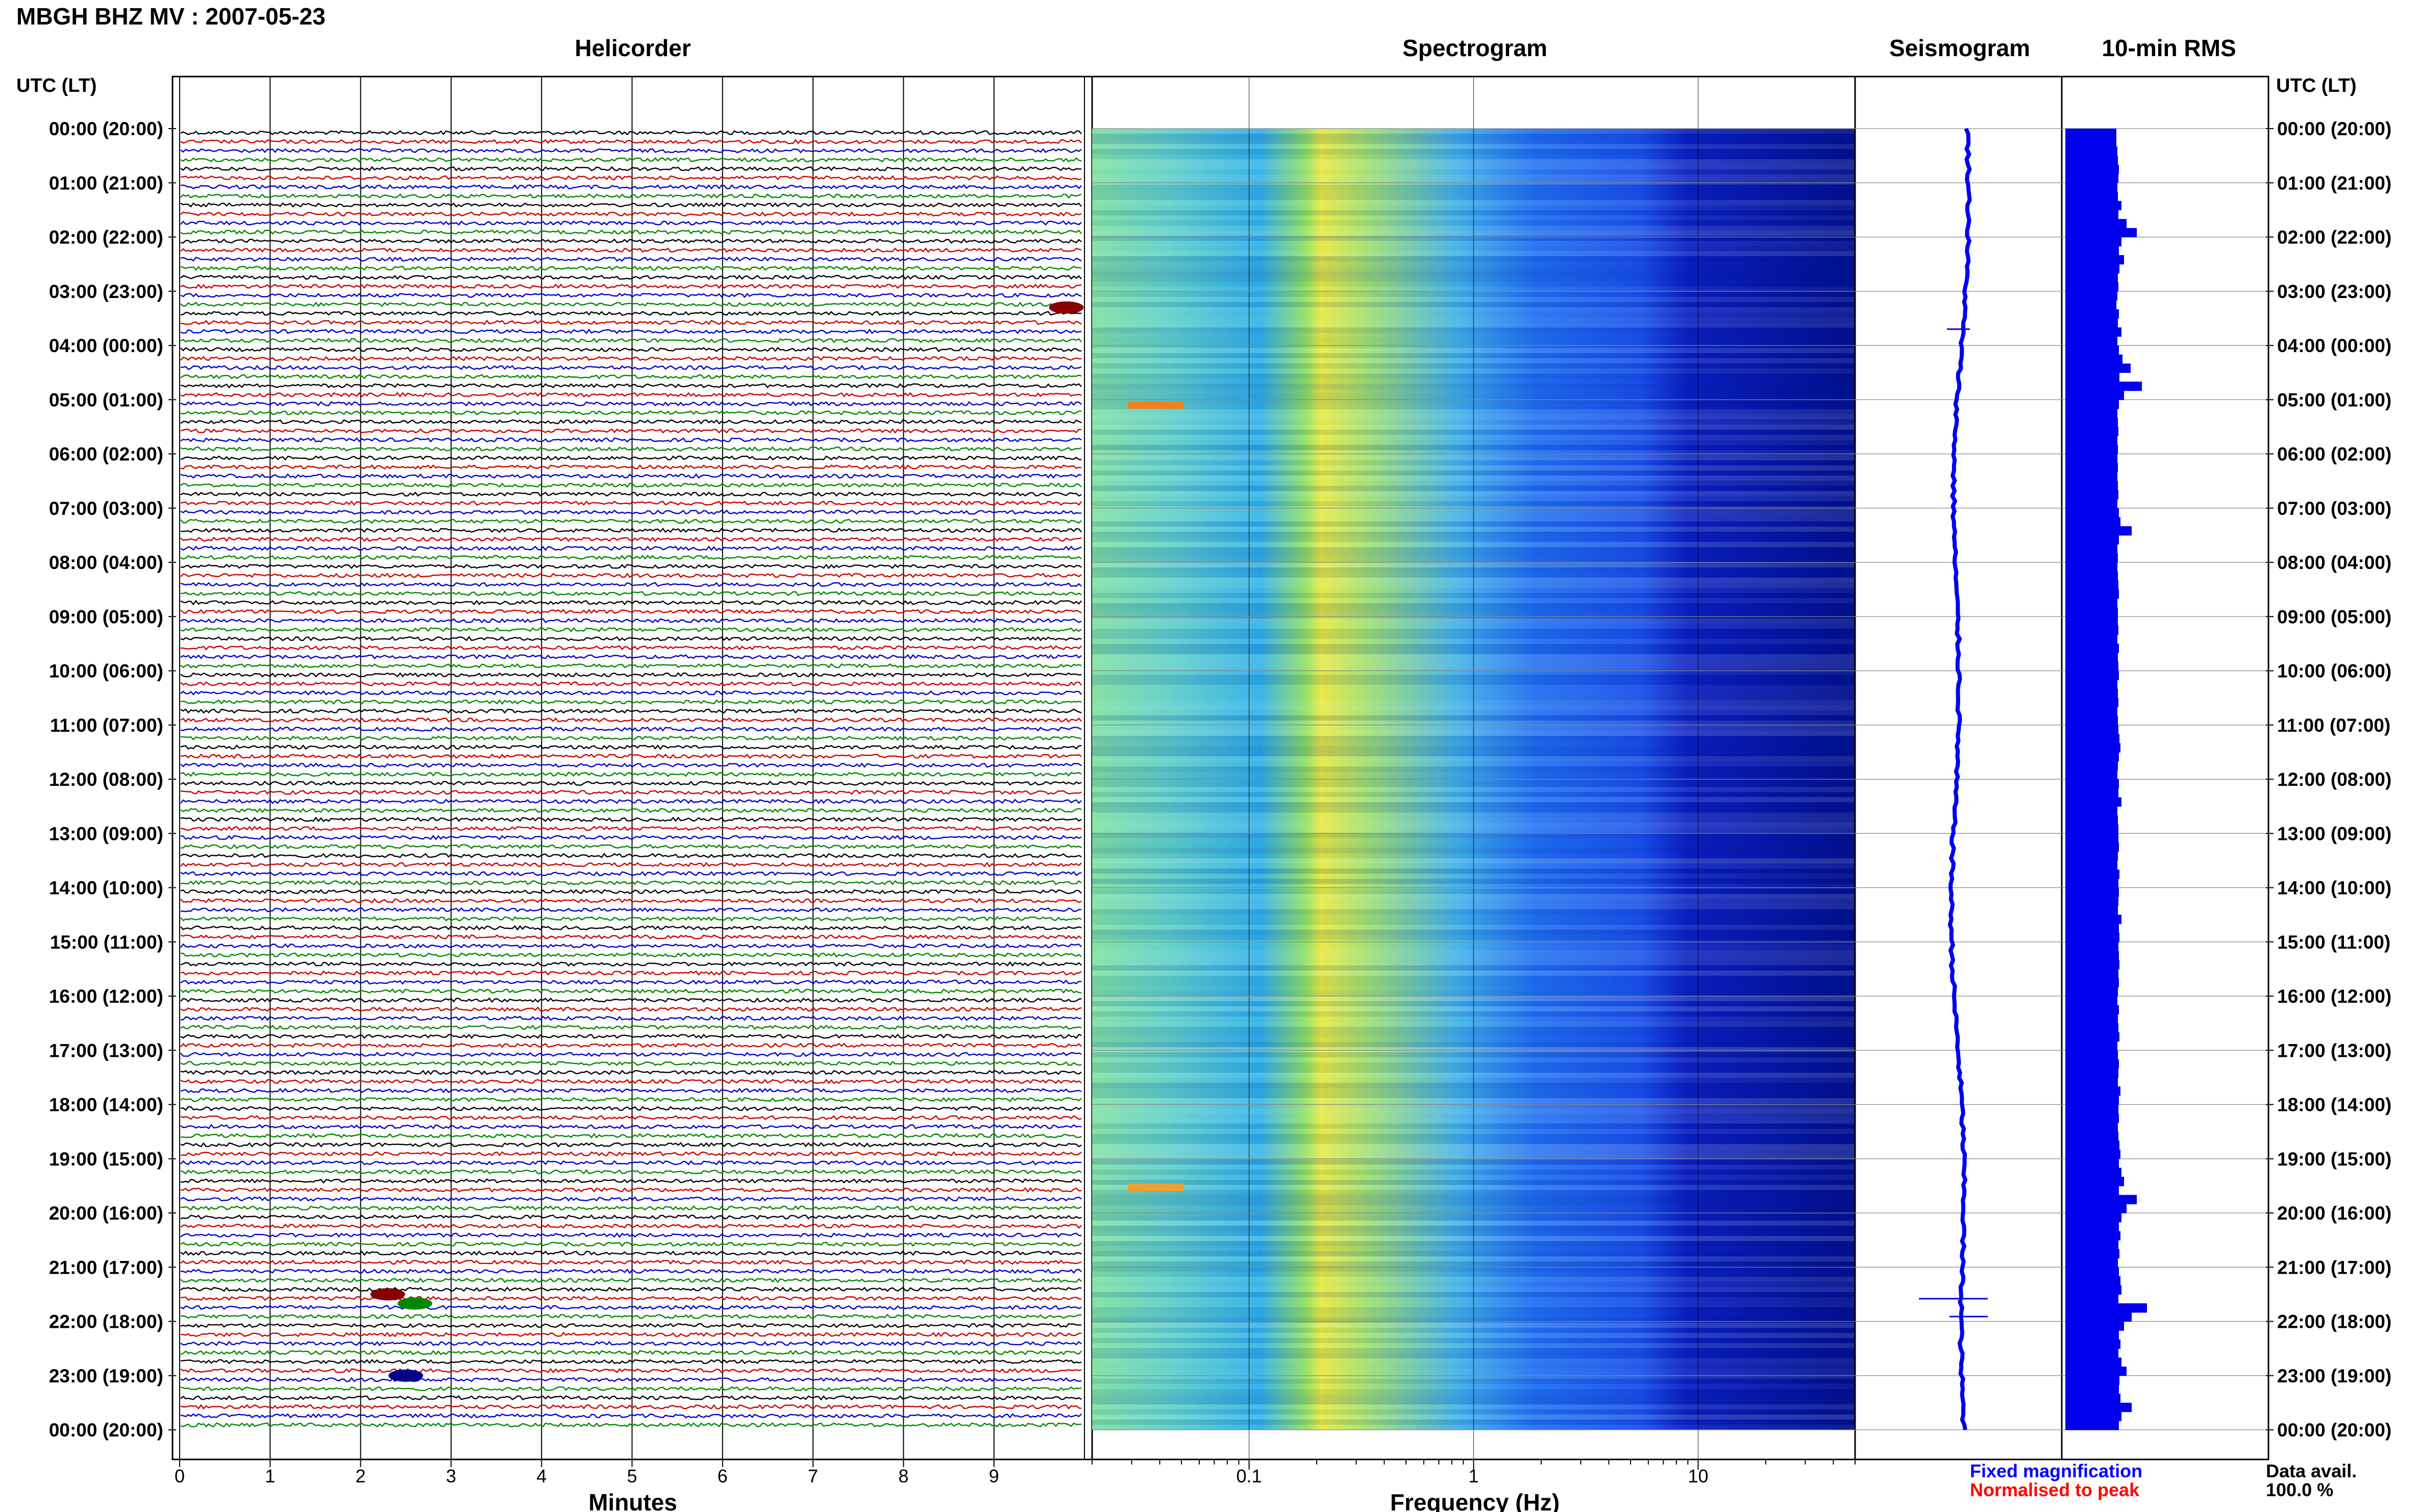 This screenshot has height=1512, width=2419. What do you see at coordinates (587, 1472) in the screenshot?
I see `minutes-axis: 0 1 2 3 4 5 6 7 8 9` at bounding box center [587, 1472].